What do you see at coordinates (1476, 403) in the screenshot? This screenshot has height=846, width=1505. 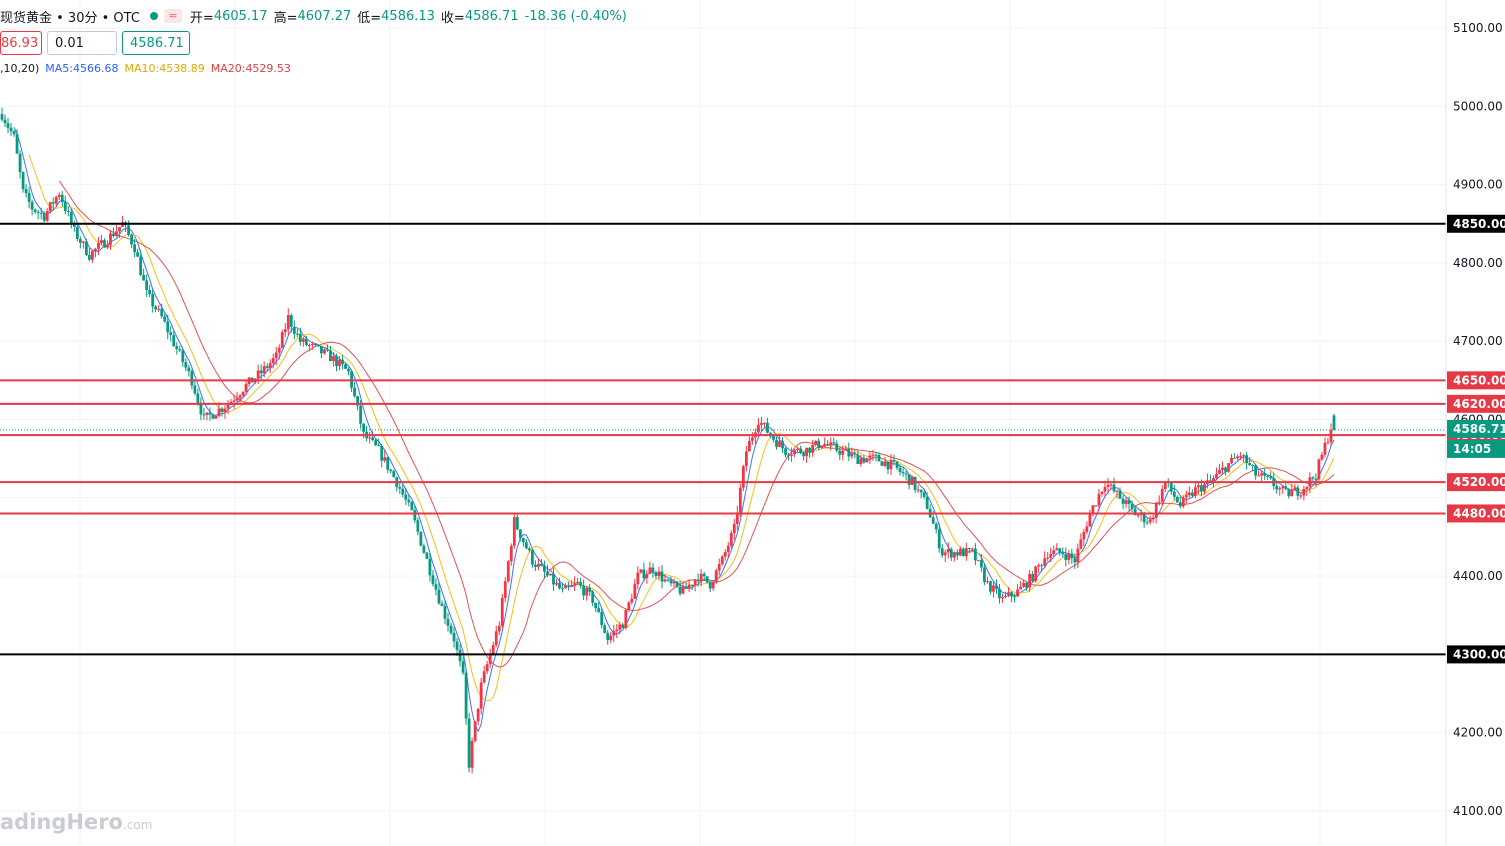 I see `level-tag-bg` at bounding box center [1476, 403].